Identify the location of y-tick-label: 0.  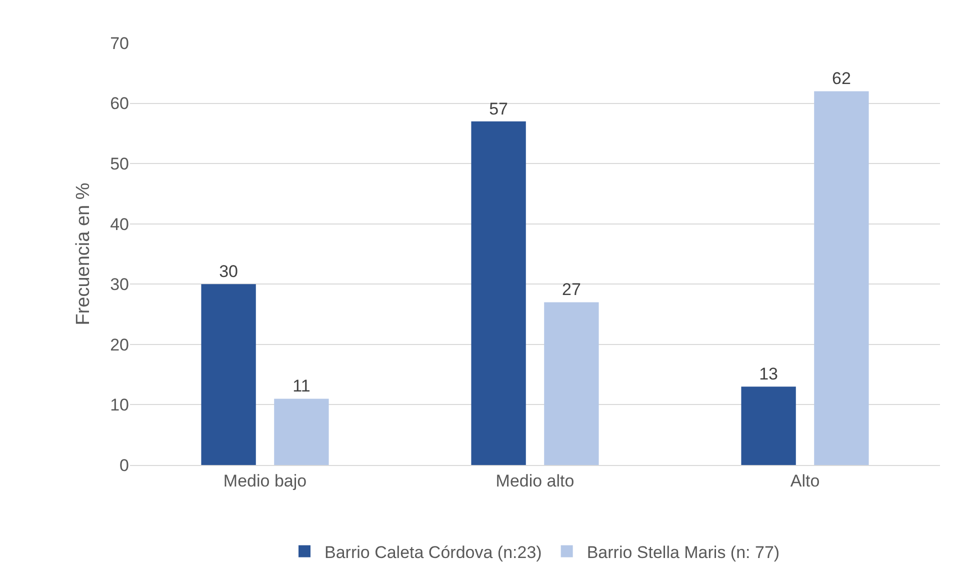
(124, 465).